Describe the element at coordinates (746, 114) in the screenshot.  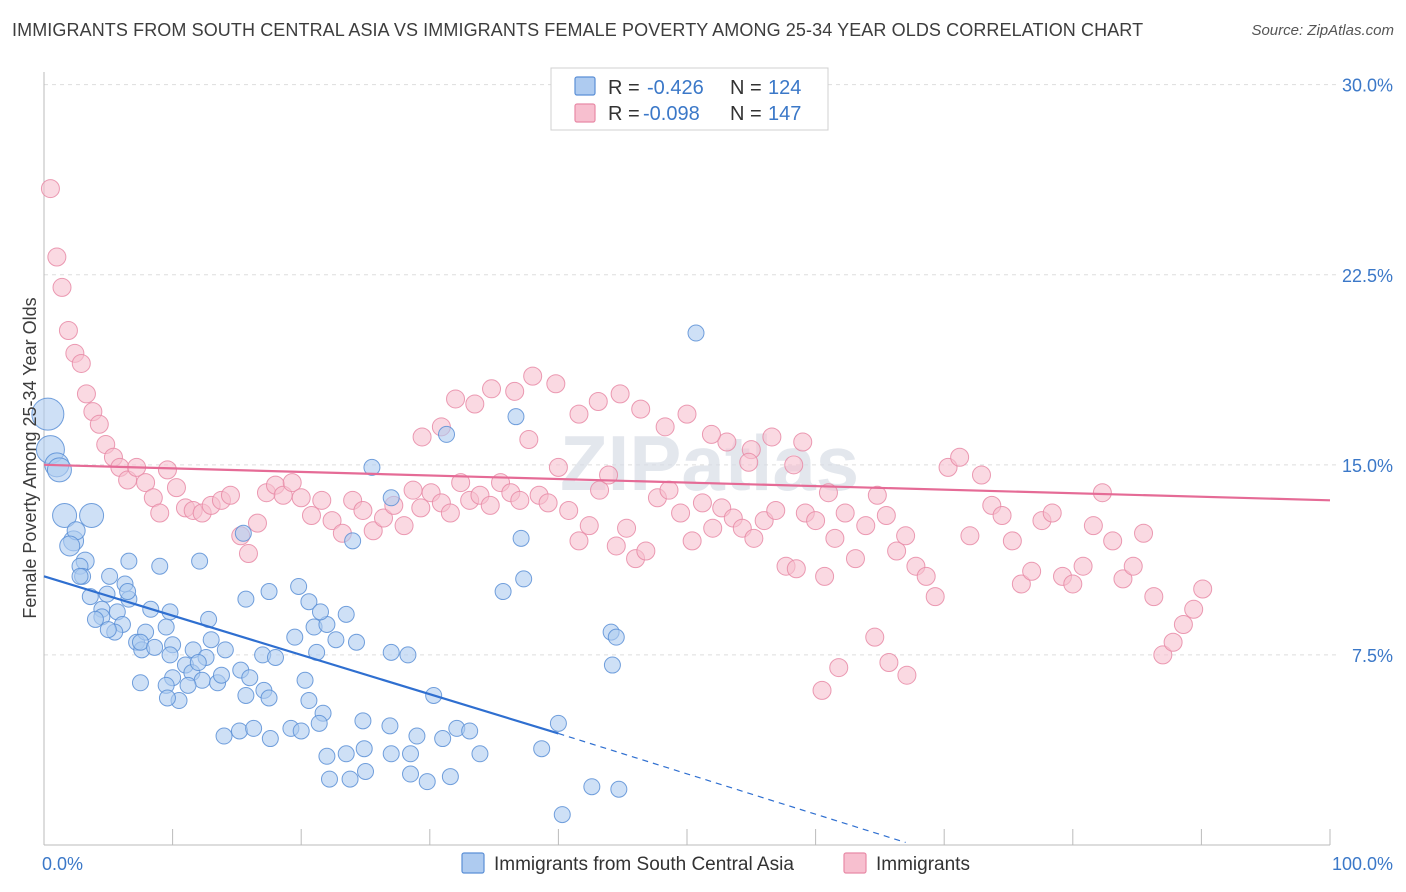
I see `legend-n-label-2: N =` at that location.